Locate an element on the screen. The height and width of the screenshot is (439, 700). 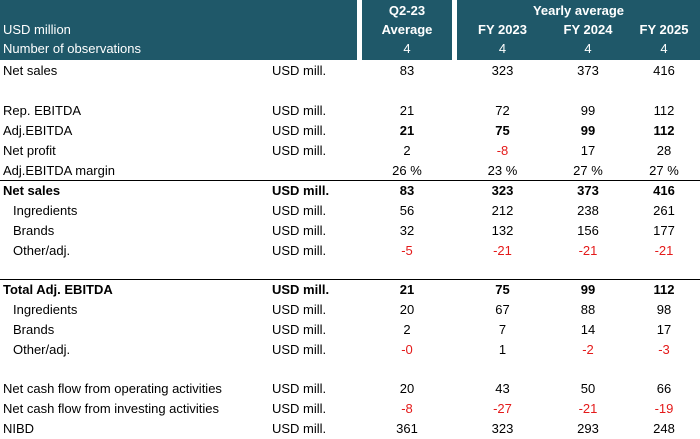
value-fy2025: 98 is located at coordinates (664, 309).